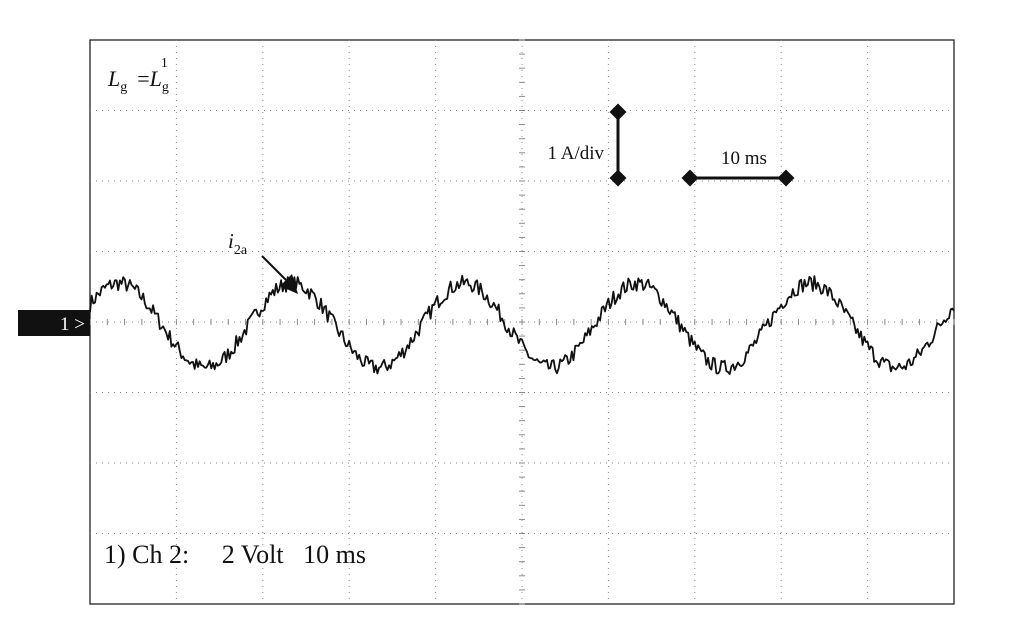 The height and width of the screenshot is (620, 1013). What do you see at coordinates (786, 178) in the screenshot?
I see `time-diamond-right` at bounding box center [786, 178].